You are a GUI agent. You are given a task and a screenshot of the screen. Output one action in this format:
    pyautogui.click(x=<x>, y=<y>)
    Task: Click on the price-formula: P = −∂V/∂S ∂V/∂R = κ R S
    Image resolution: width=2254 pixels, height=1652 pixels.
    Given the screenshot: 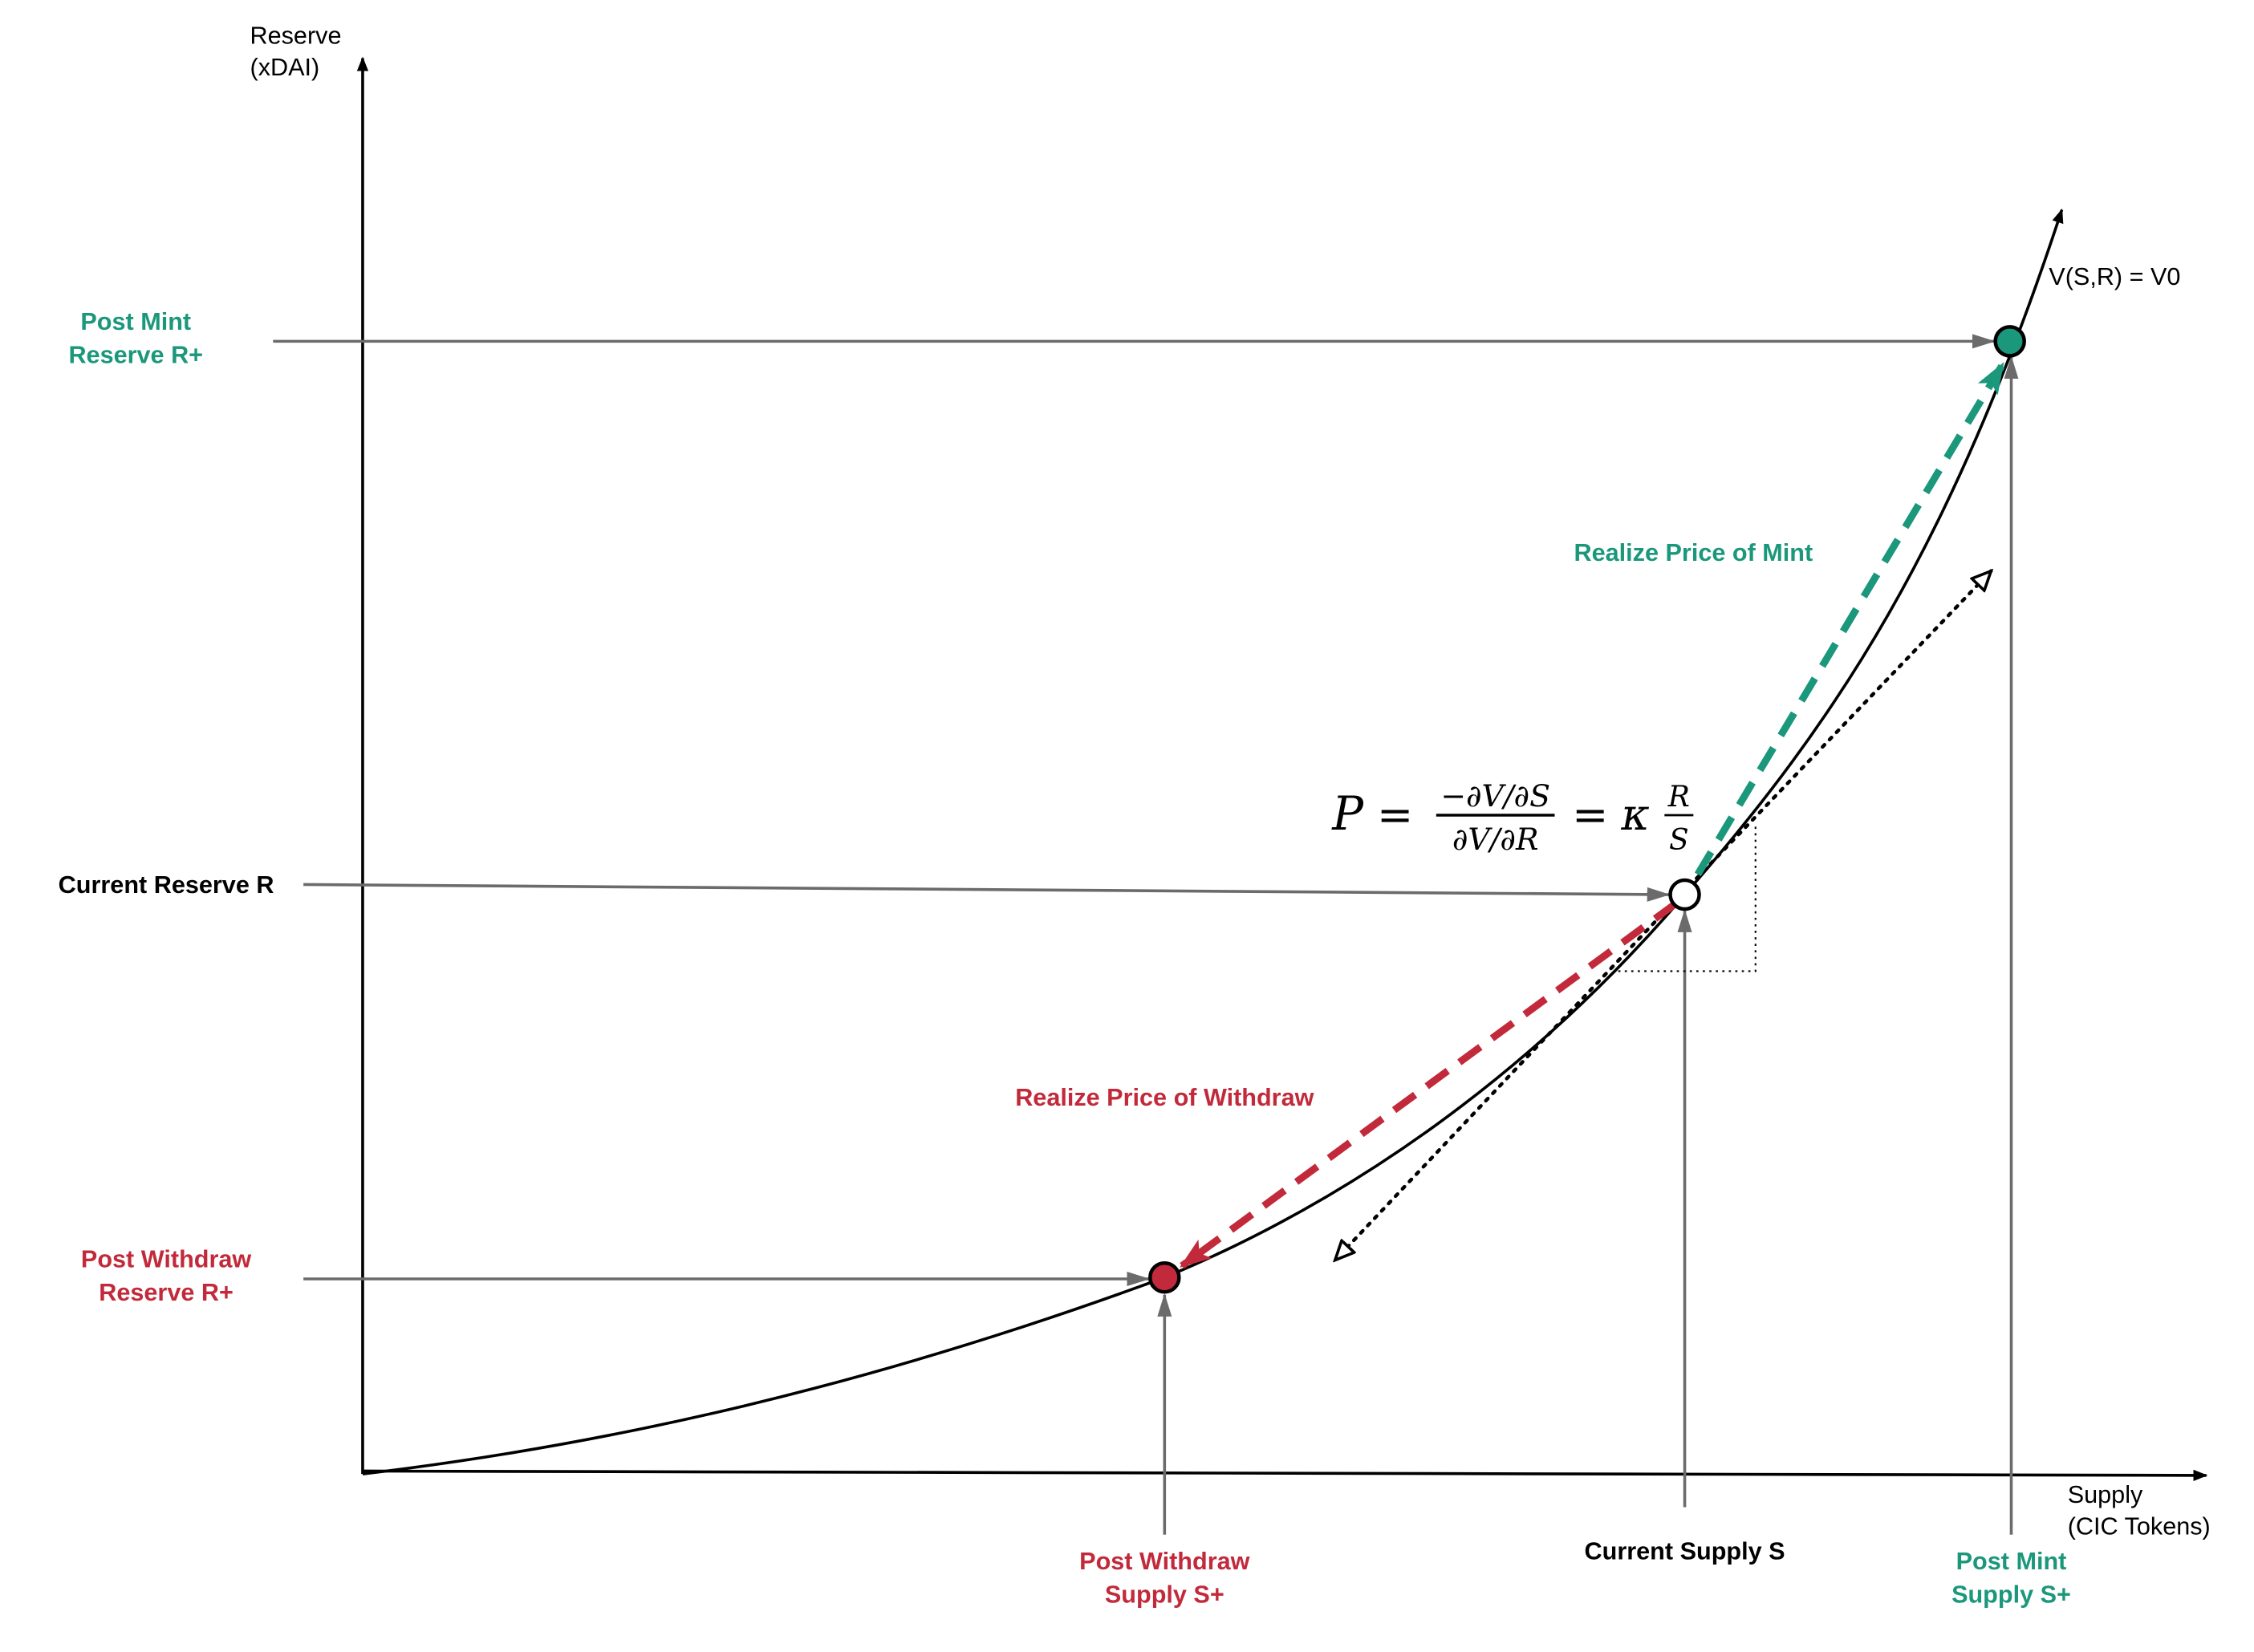 What is the action you would take?
    pyautogui.click(x=1512, y=818)
    